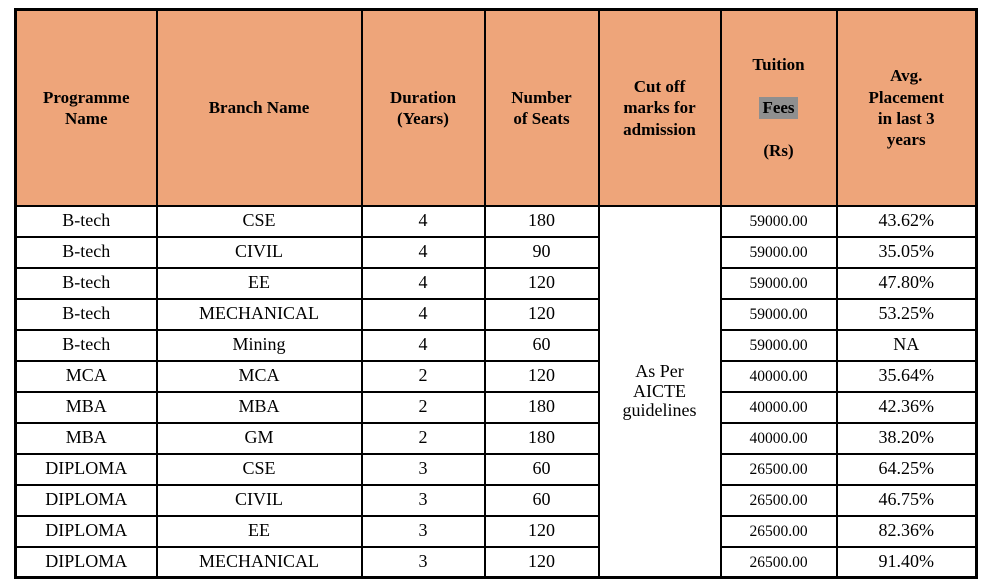 The width and height of the screenshot is (990, 579). I want to click on table-row: B-tech MECHANICAL 4 120 59000.00 53.25%, so click(496, 314).